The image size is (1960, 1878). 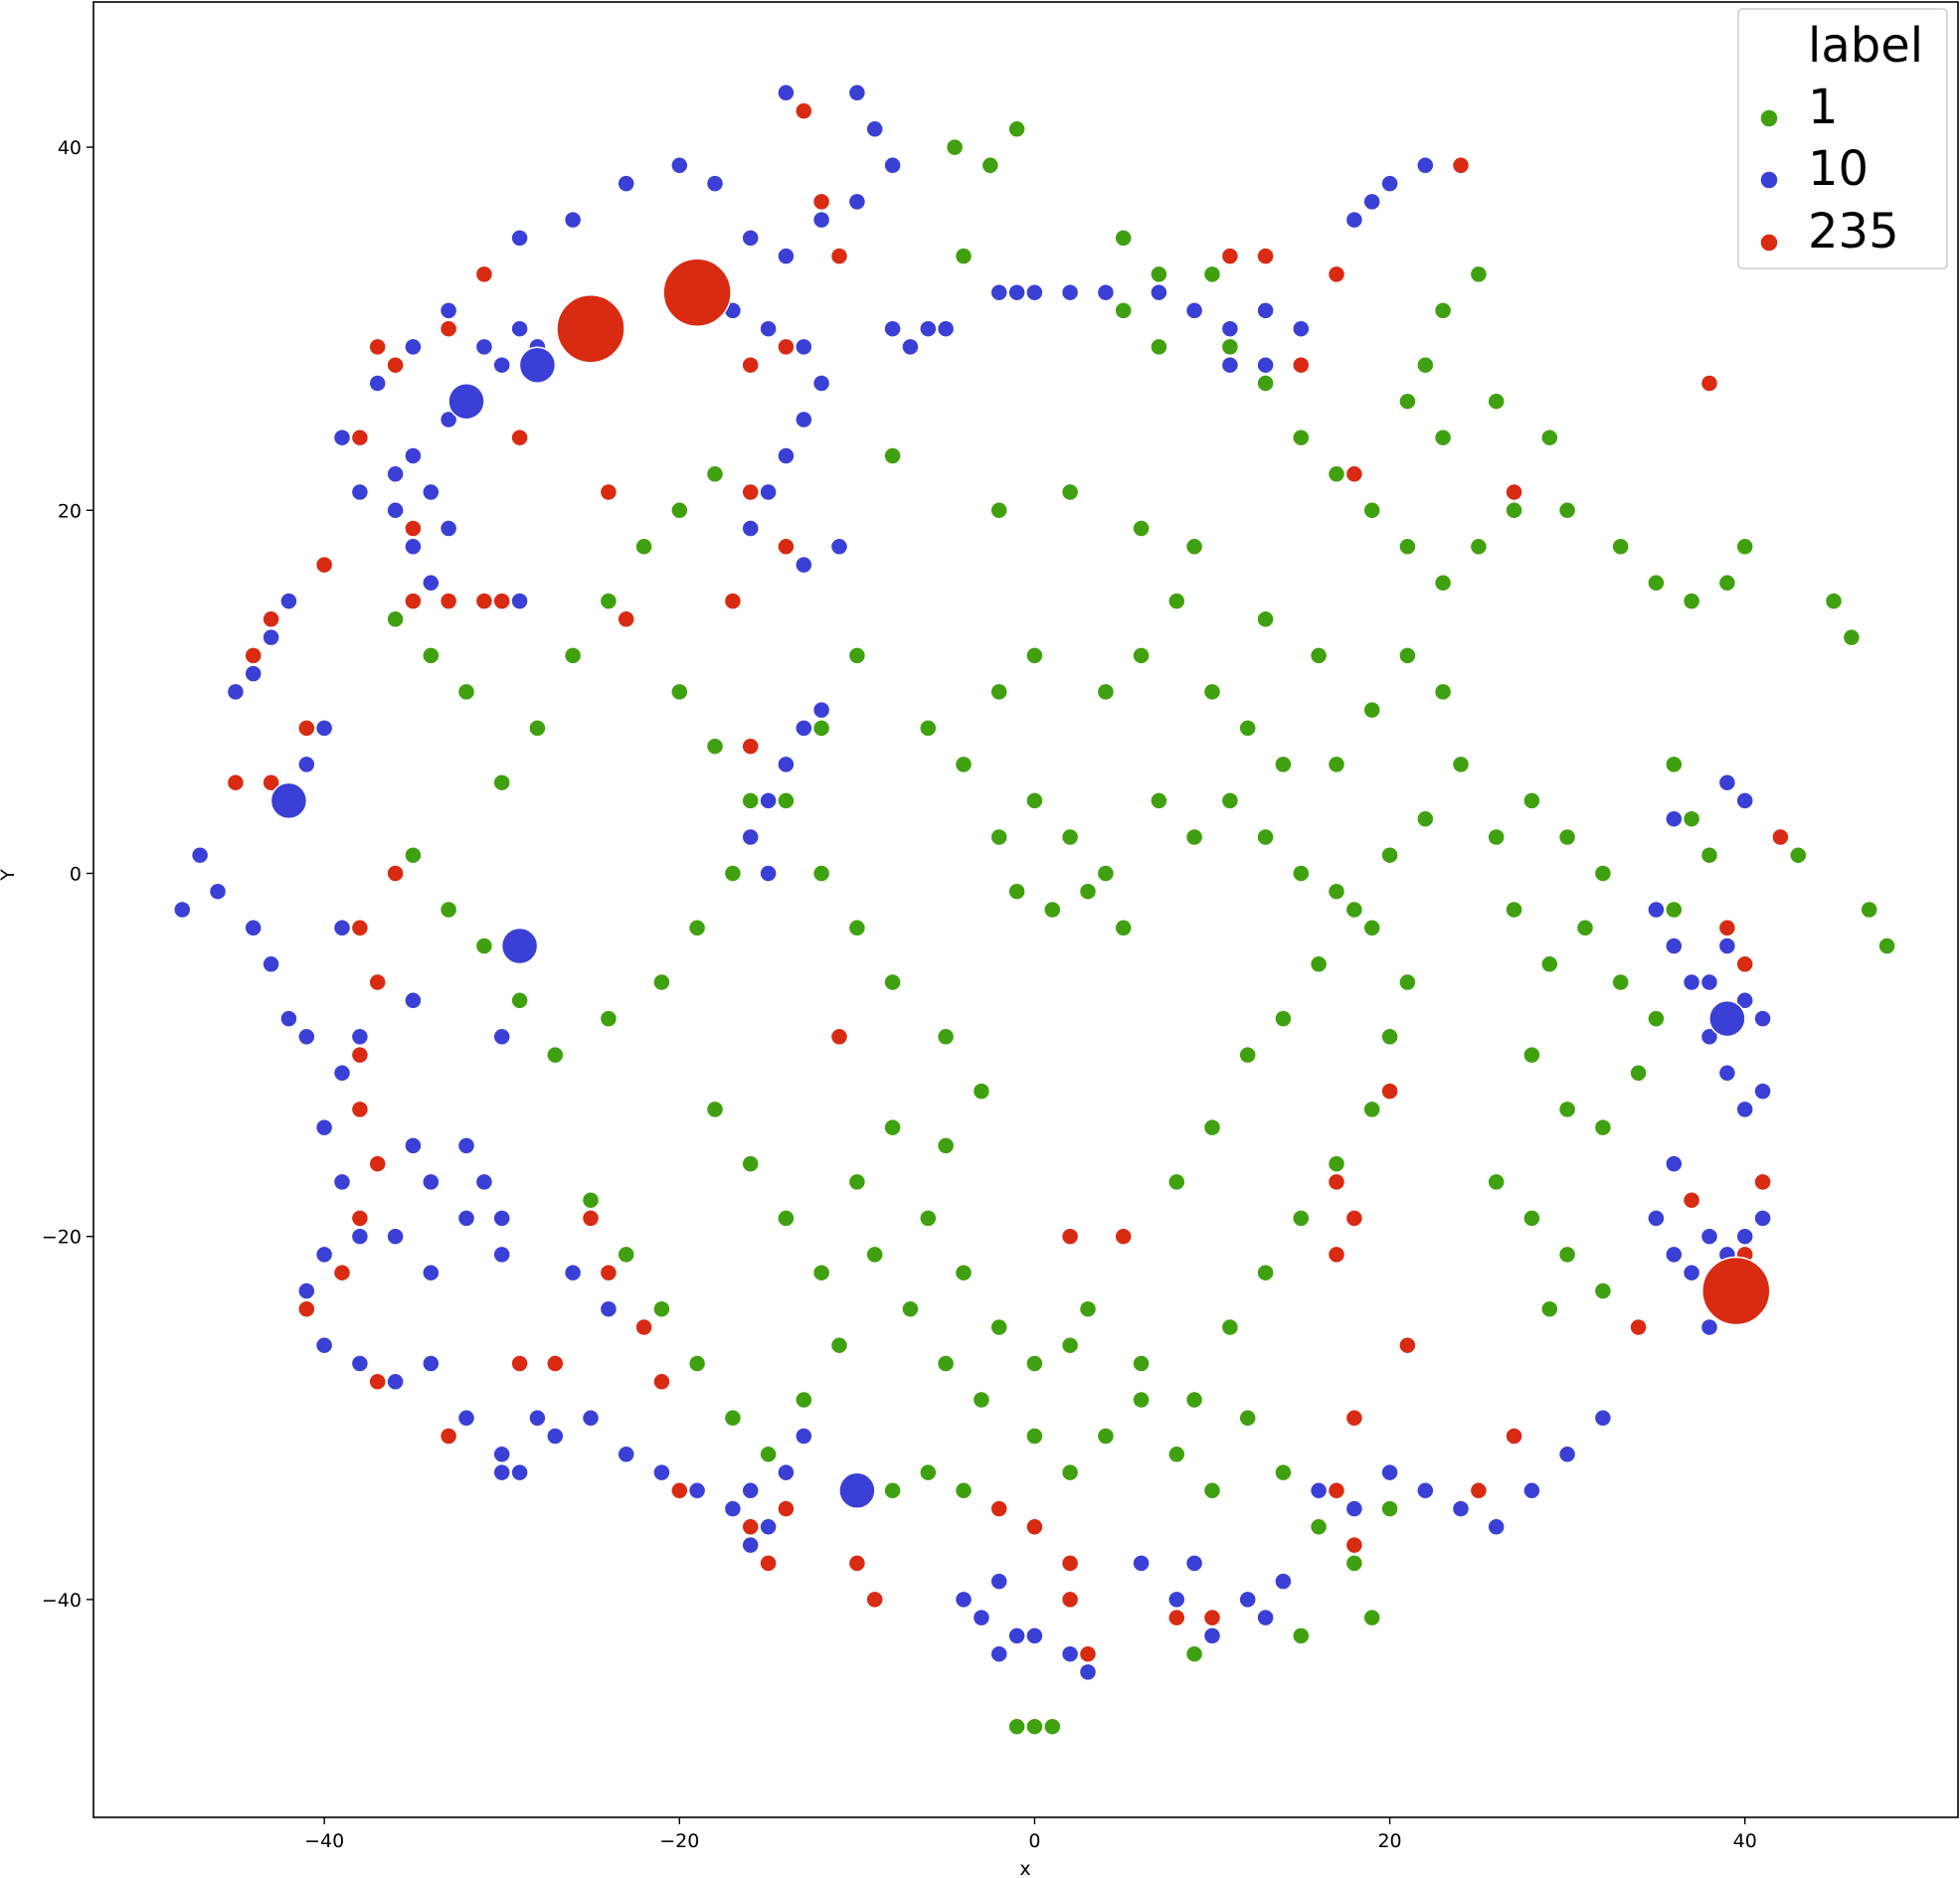 I want to click on legend-label-10: 10, so click(x=1838, y=169).